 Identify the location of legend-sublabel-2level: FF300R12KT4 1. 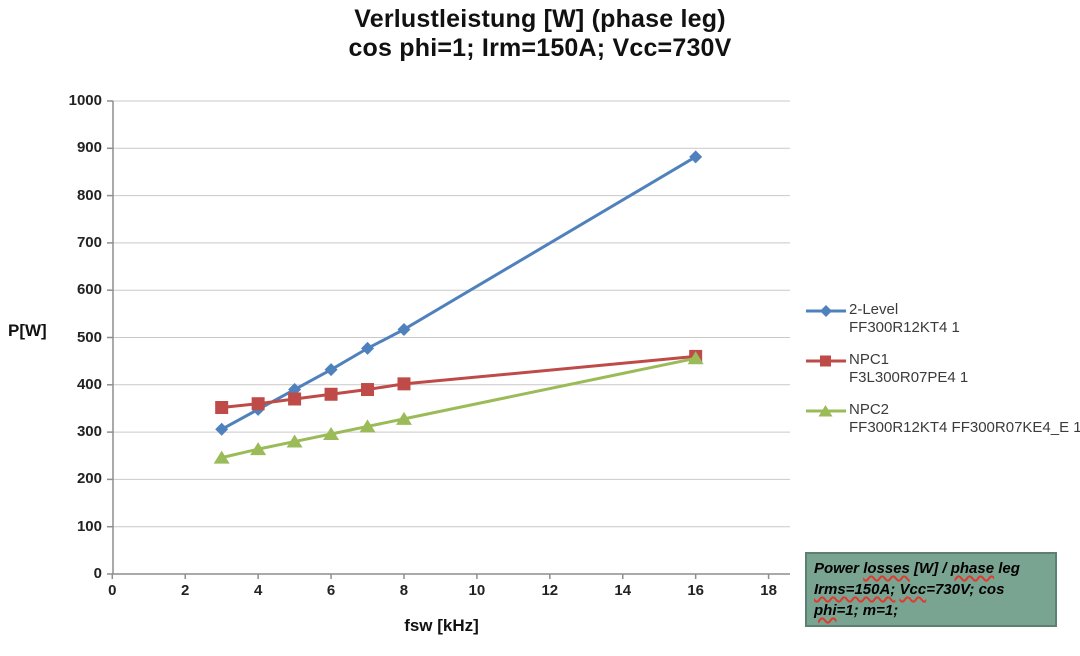
(904, 327).